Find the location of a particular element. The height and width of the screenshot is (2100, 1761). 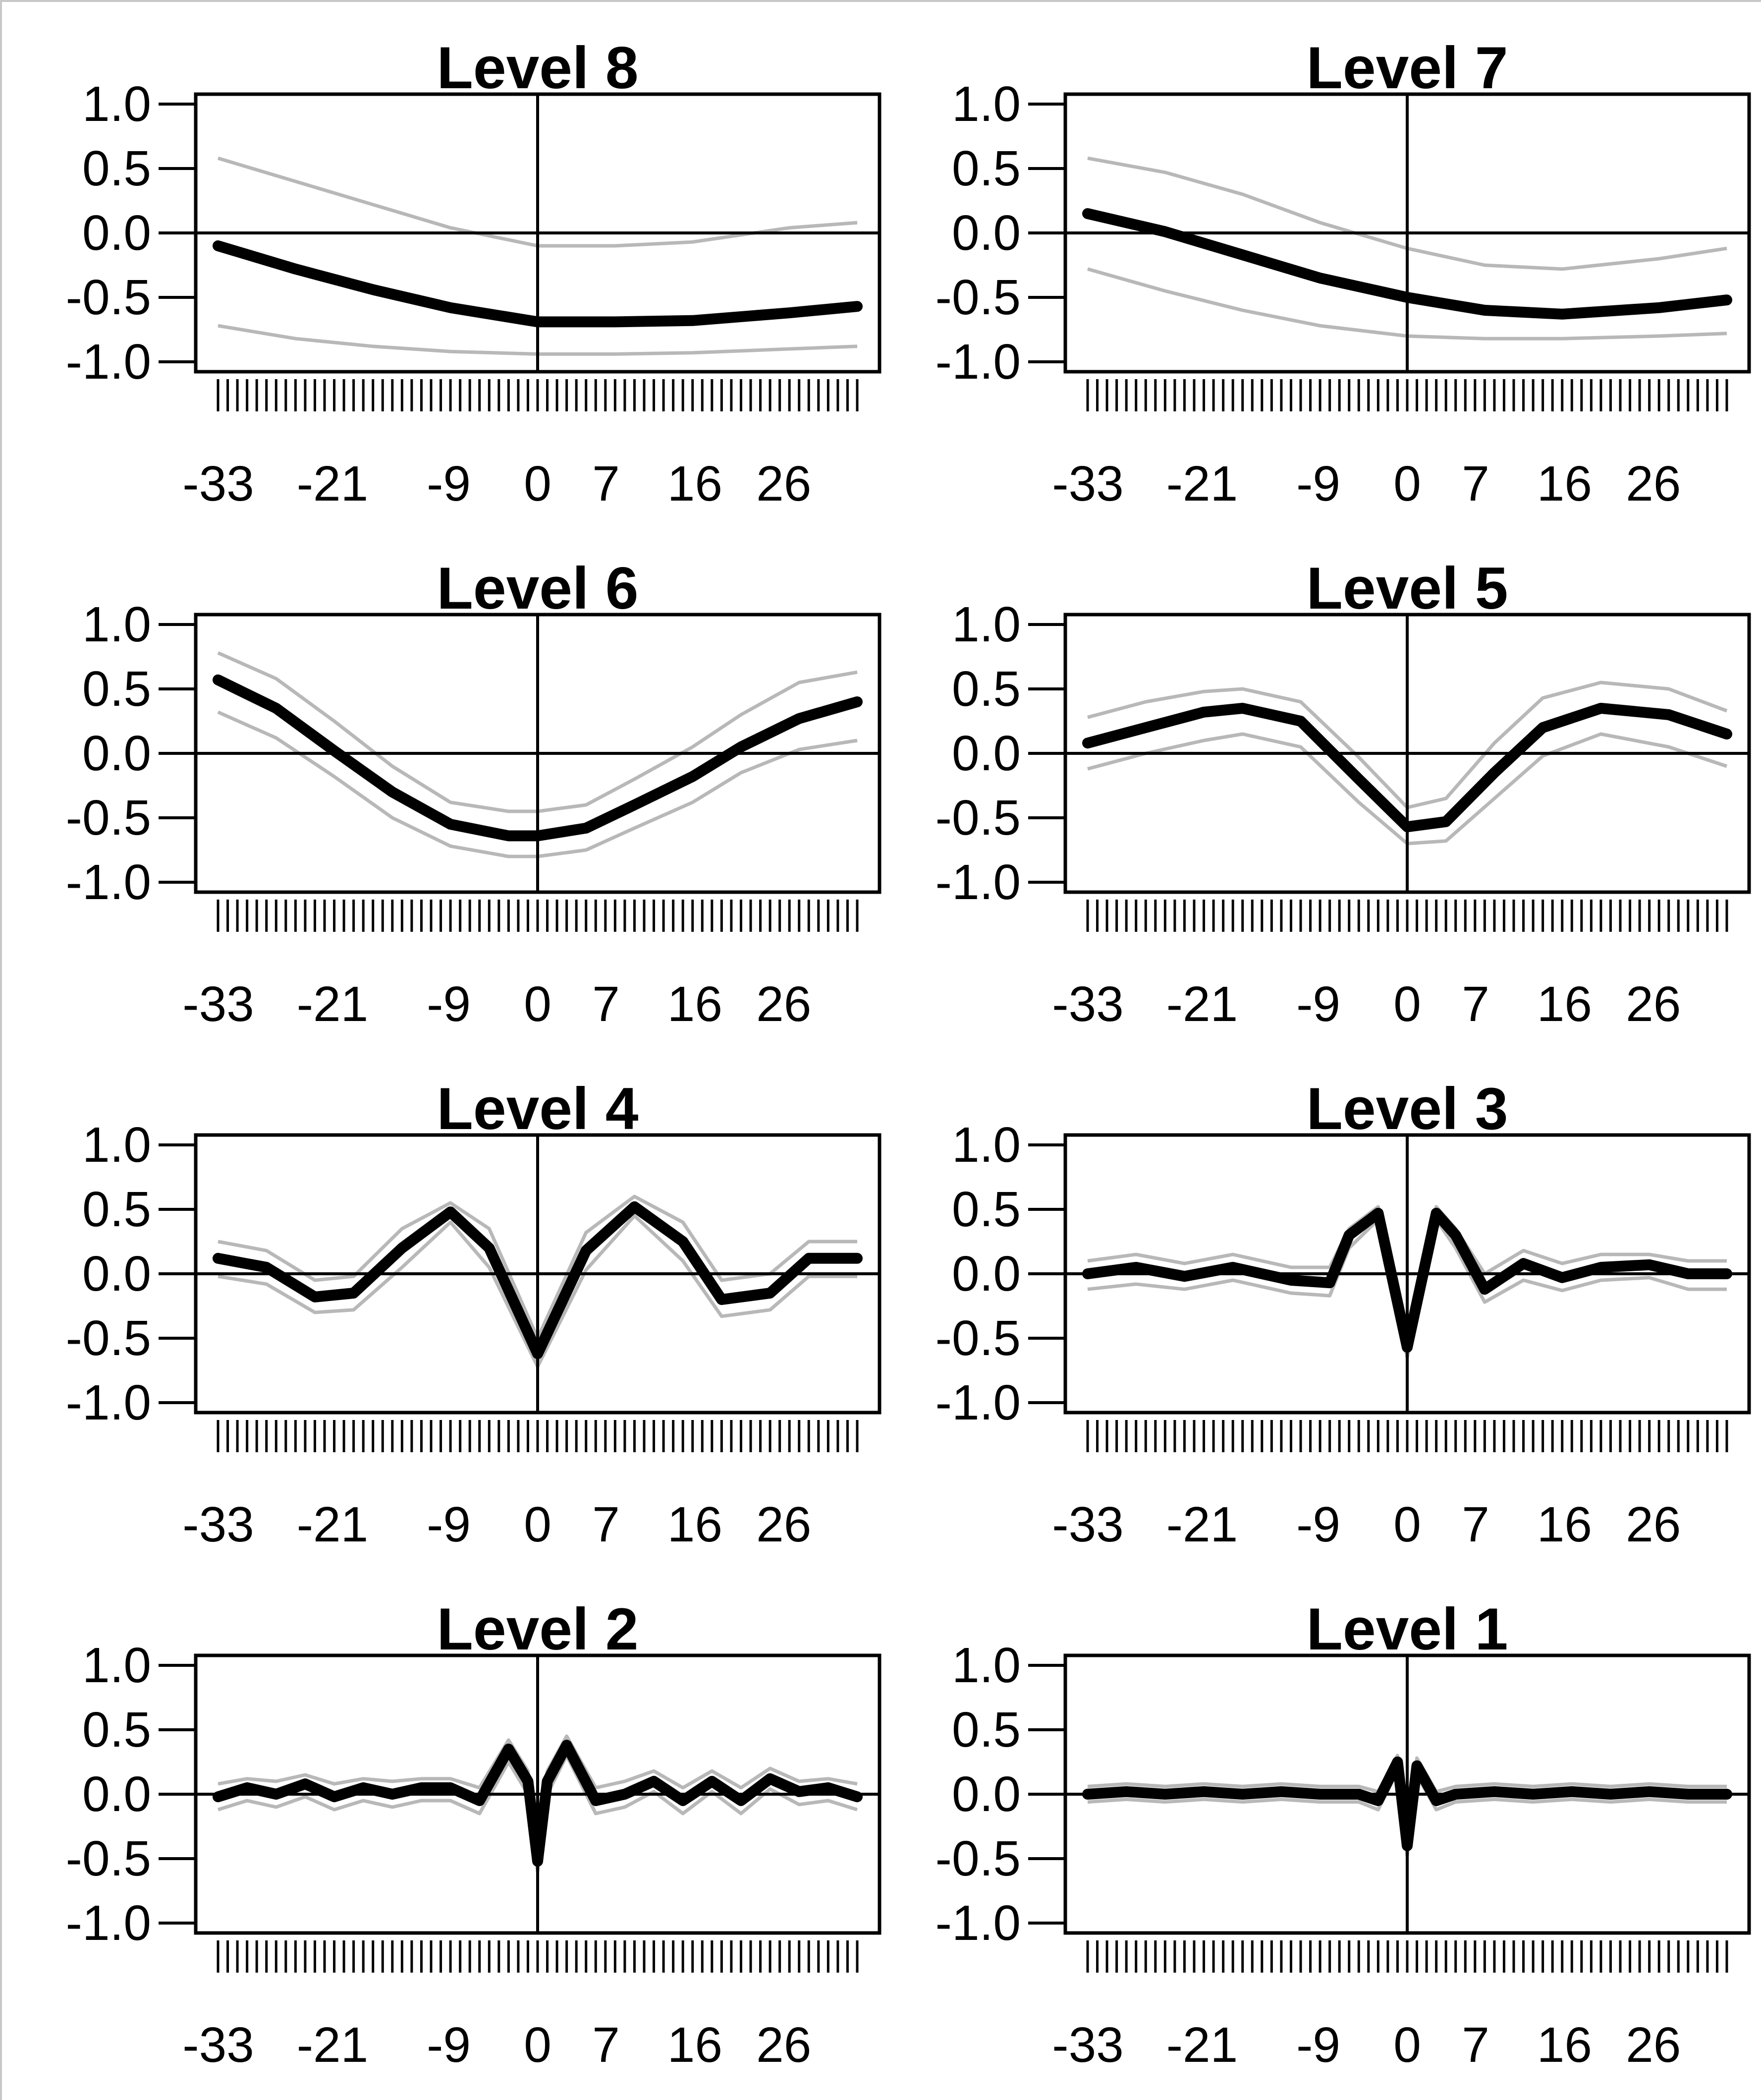

panel-title: Level 2 is located at coordinates (538, 1629).